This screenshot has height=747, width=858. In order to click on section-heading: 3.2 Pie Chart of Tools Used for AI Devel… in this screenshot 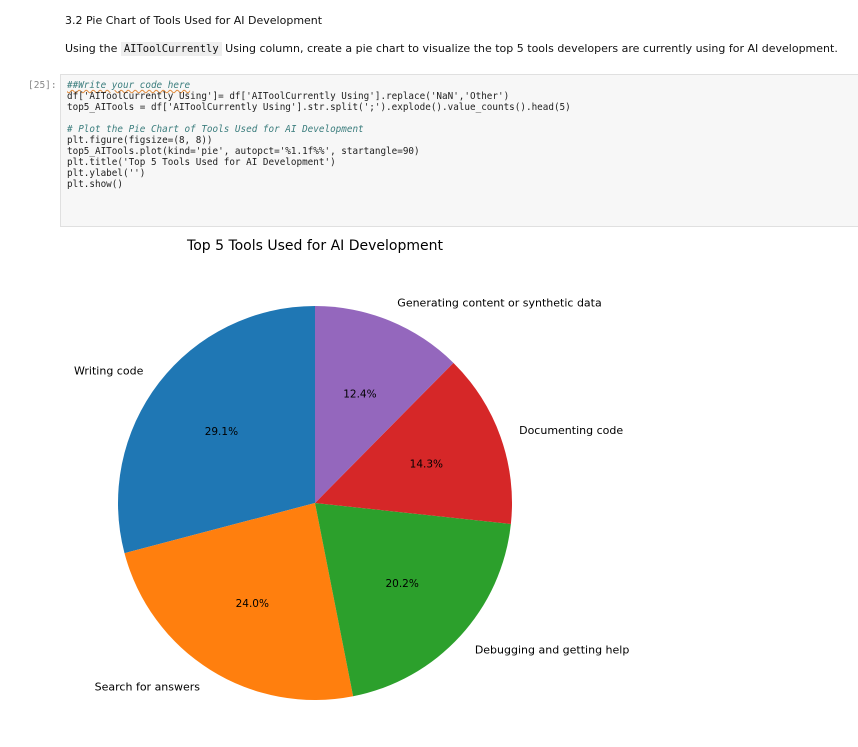, I will do `click(194, 20)`.